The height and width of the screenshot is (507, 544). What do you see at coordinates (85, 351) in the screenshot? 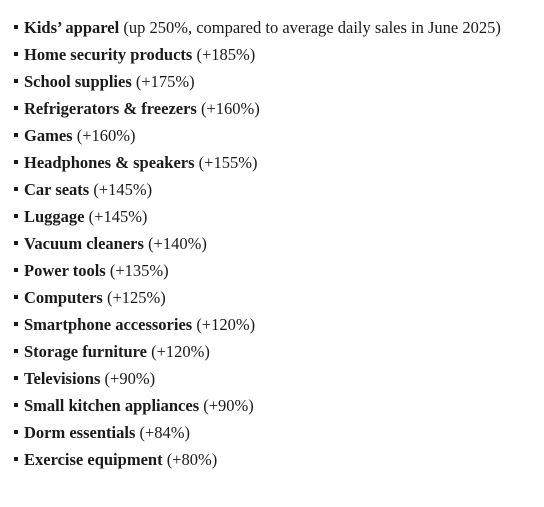
I see `category-name: Storage furniture` at bounding box center [85, 351].